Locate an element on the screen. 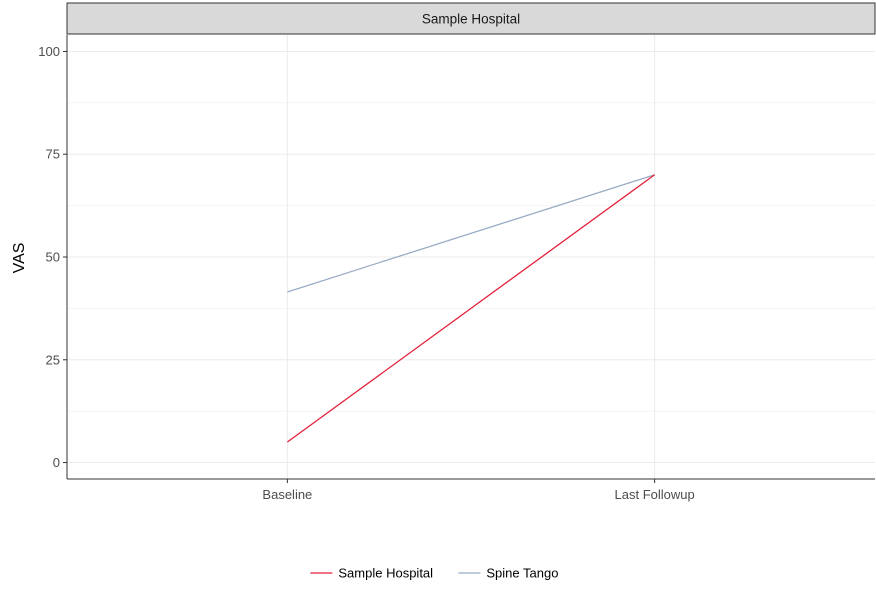 This screenshot has height=590, width=876. y-tick-label: 0 is located at coordinates (56, 462).